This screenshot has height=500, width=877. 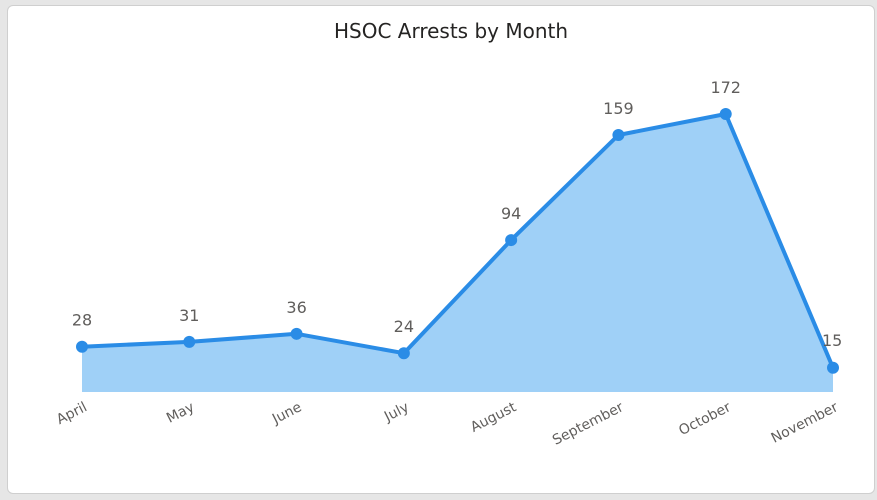 I want to click on data-point-june, so click(x=296, y=333).